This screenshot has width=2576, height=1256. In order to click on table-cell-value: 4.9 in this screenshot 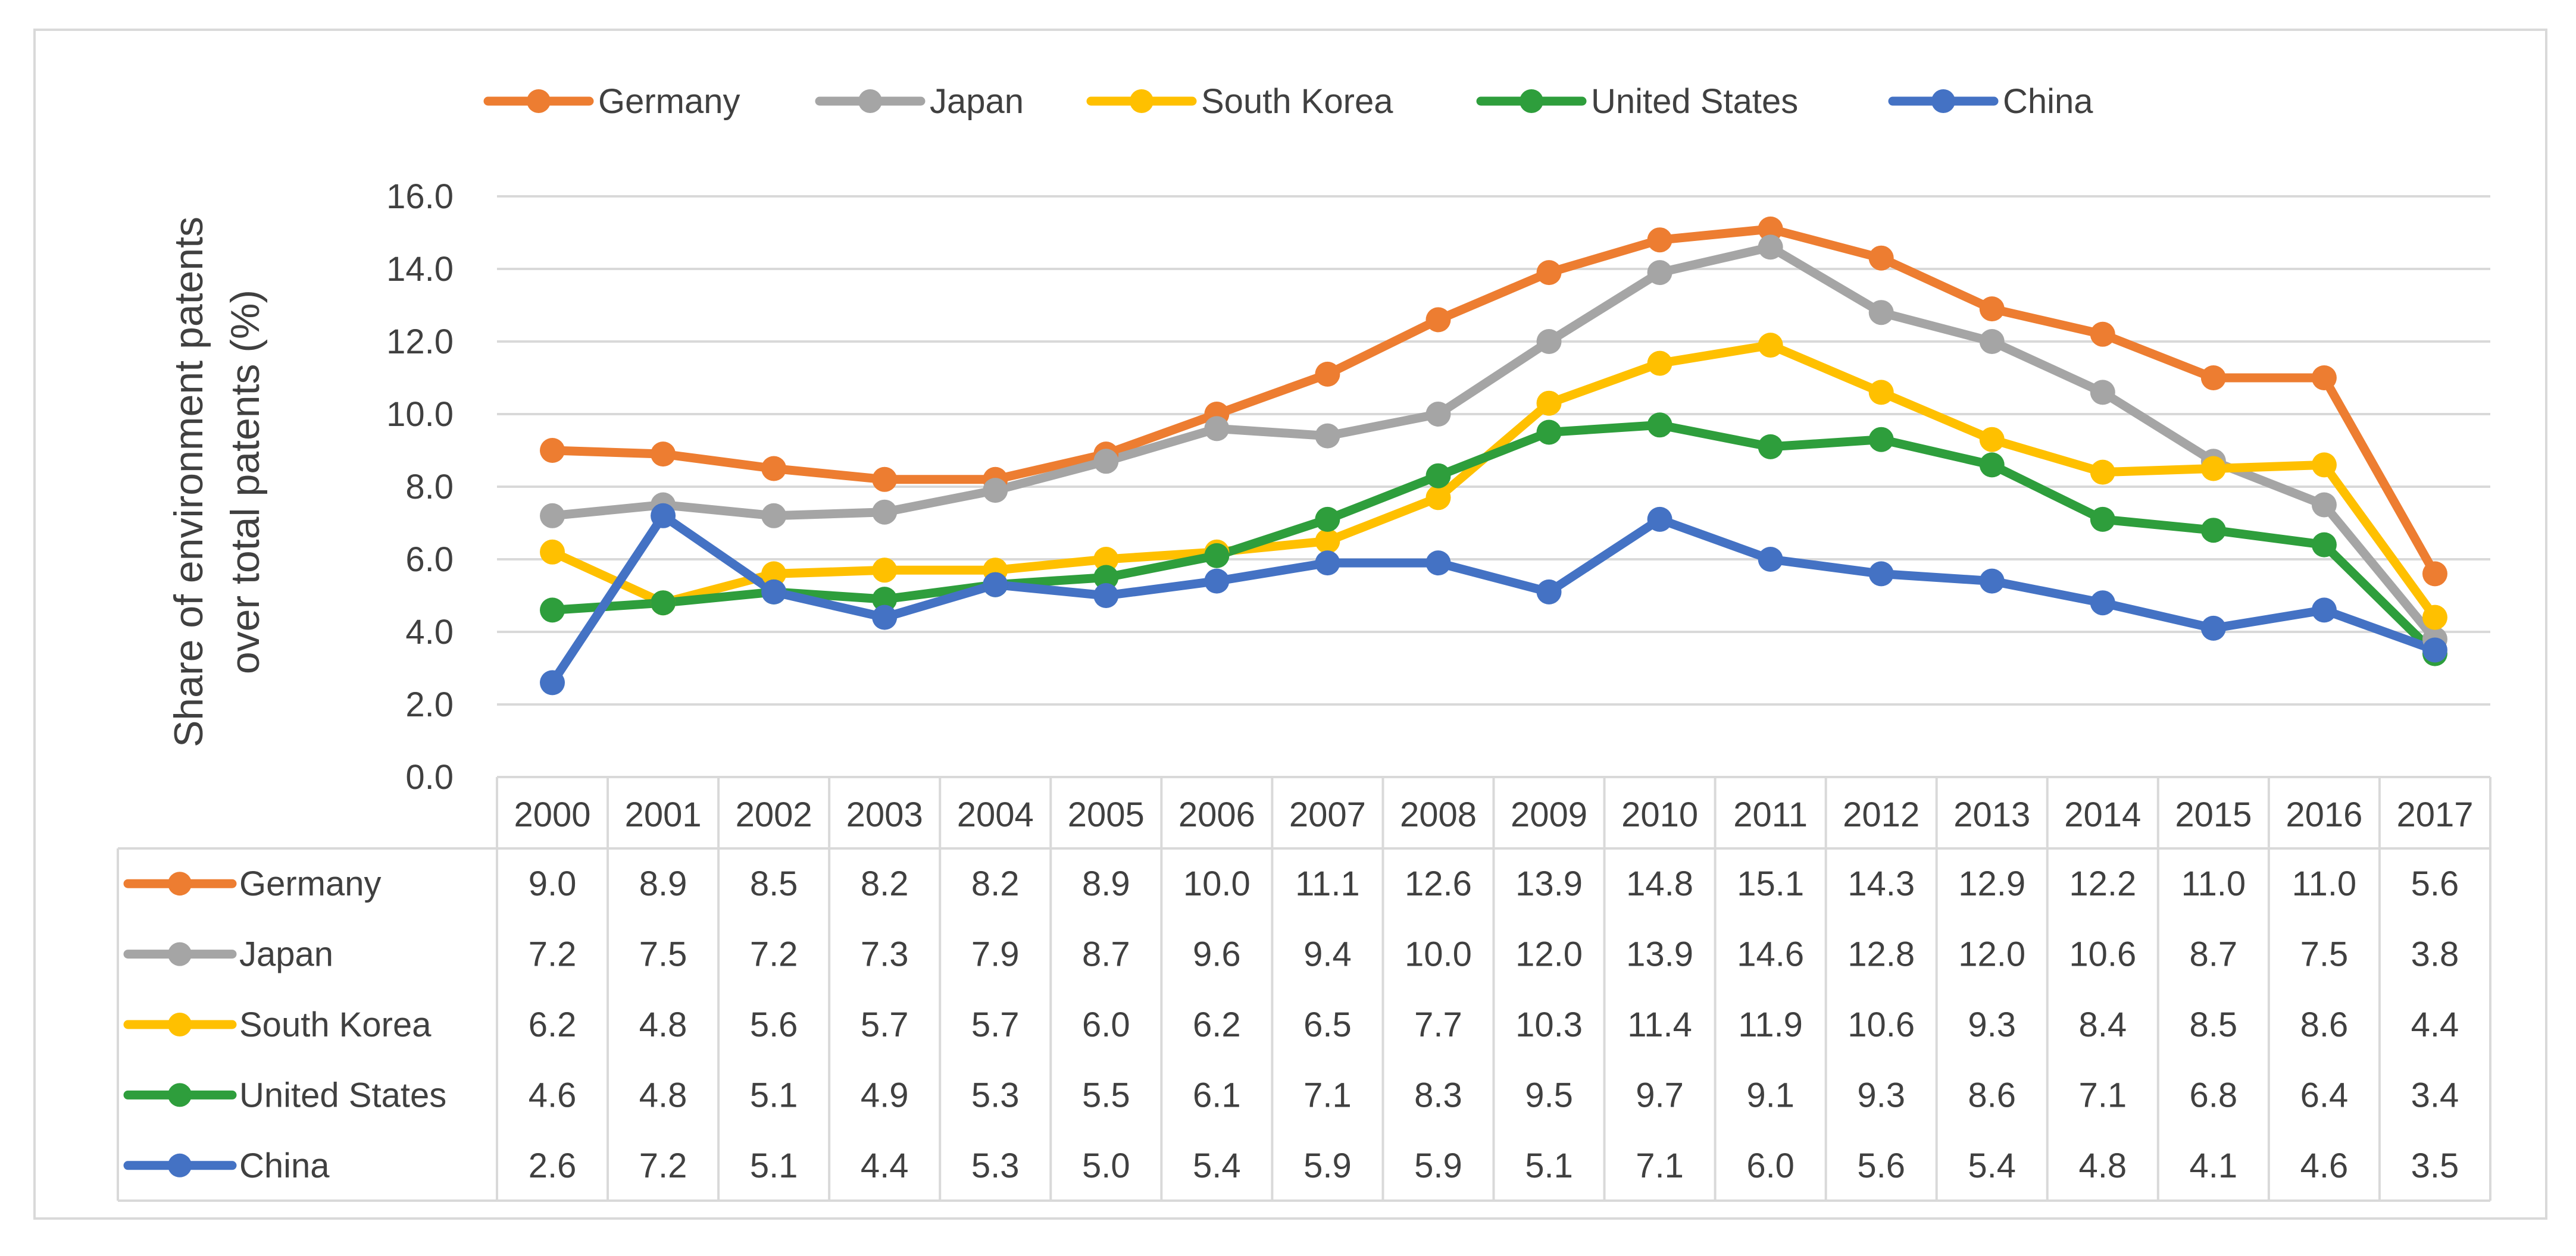, I will do `click(885, 1095)`.